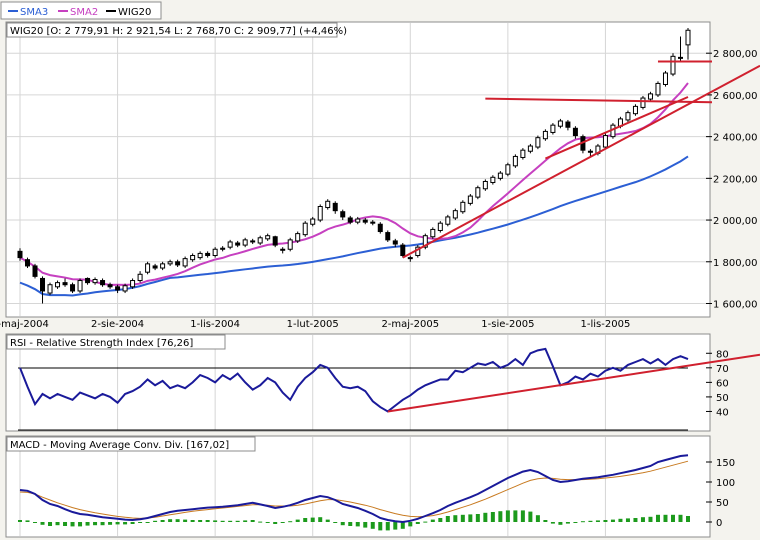 Image resolution: width=760 pixels, height=540 pixels. I want to click on price-resistance-line, so click(599, 100).